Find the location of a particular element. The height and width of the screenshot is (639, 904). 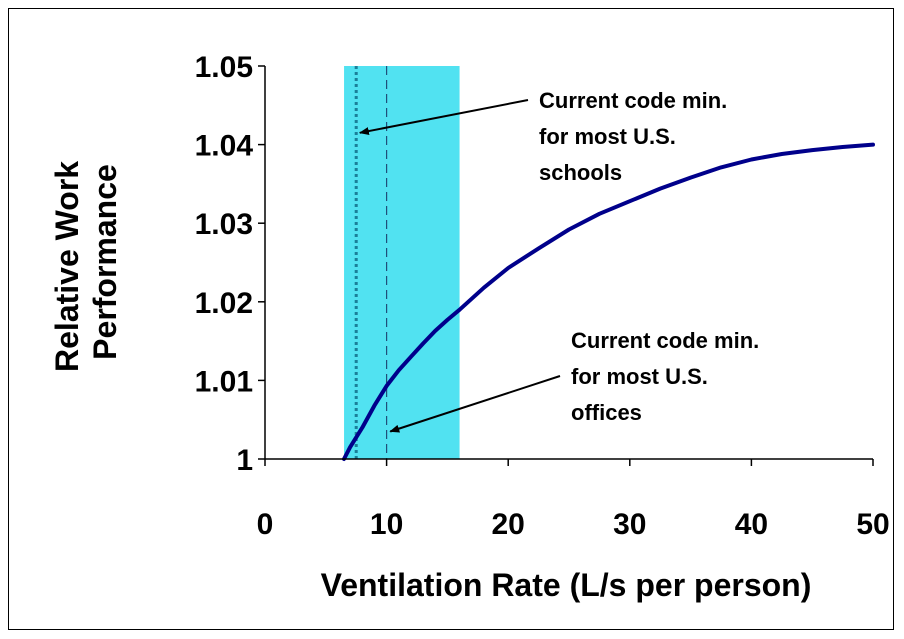

x-tick-label: 50 is located at coordinates (872, 524).